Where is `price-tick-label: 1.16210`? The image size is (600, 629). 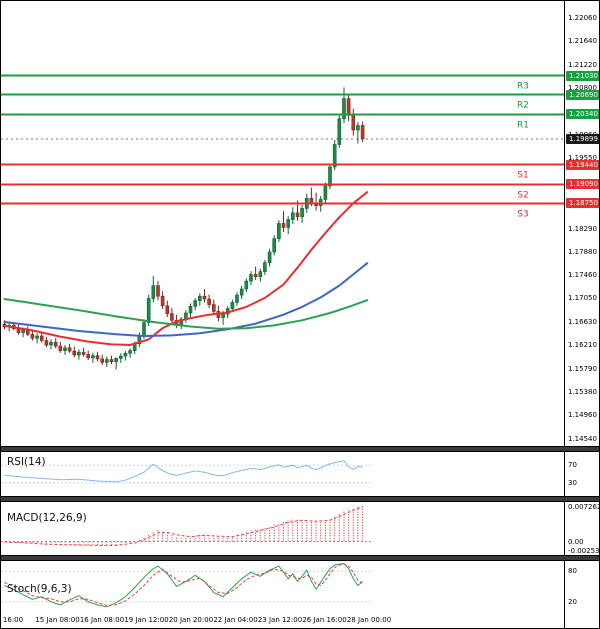
price-tick-label: 1.16210 is located at coordinates (582, 345).